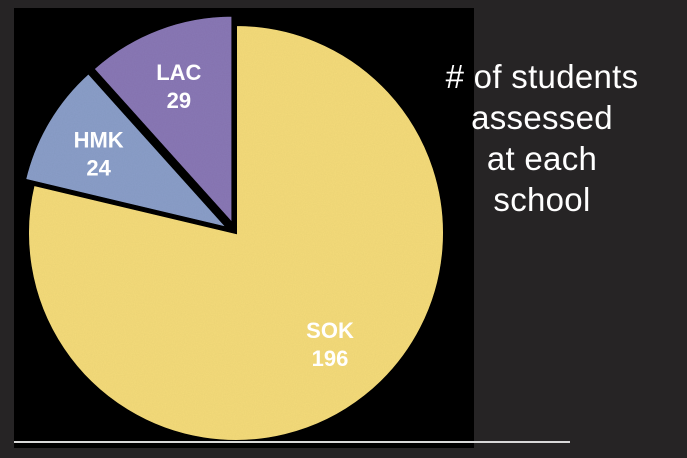  Describe the element at coordinates (542, 76) in the screenshot. I see `caption-line: # of students` at that location.